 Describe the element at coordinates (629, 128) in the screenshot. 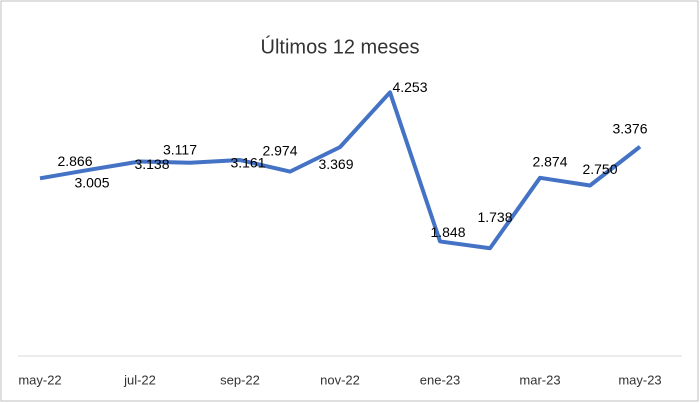

I see `data-label: 3.376` at that location.